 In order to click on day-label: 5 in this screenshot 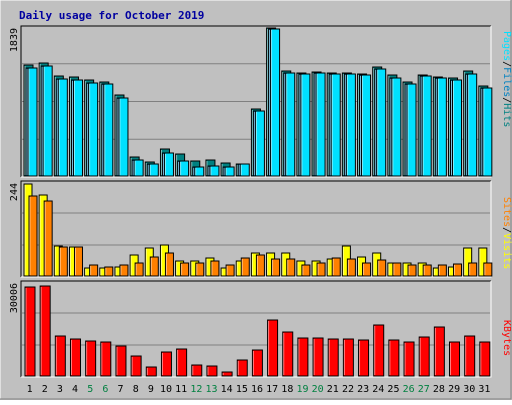, I will do `click(90, 389)`.